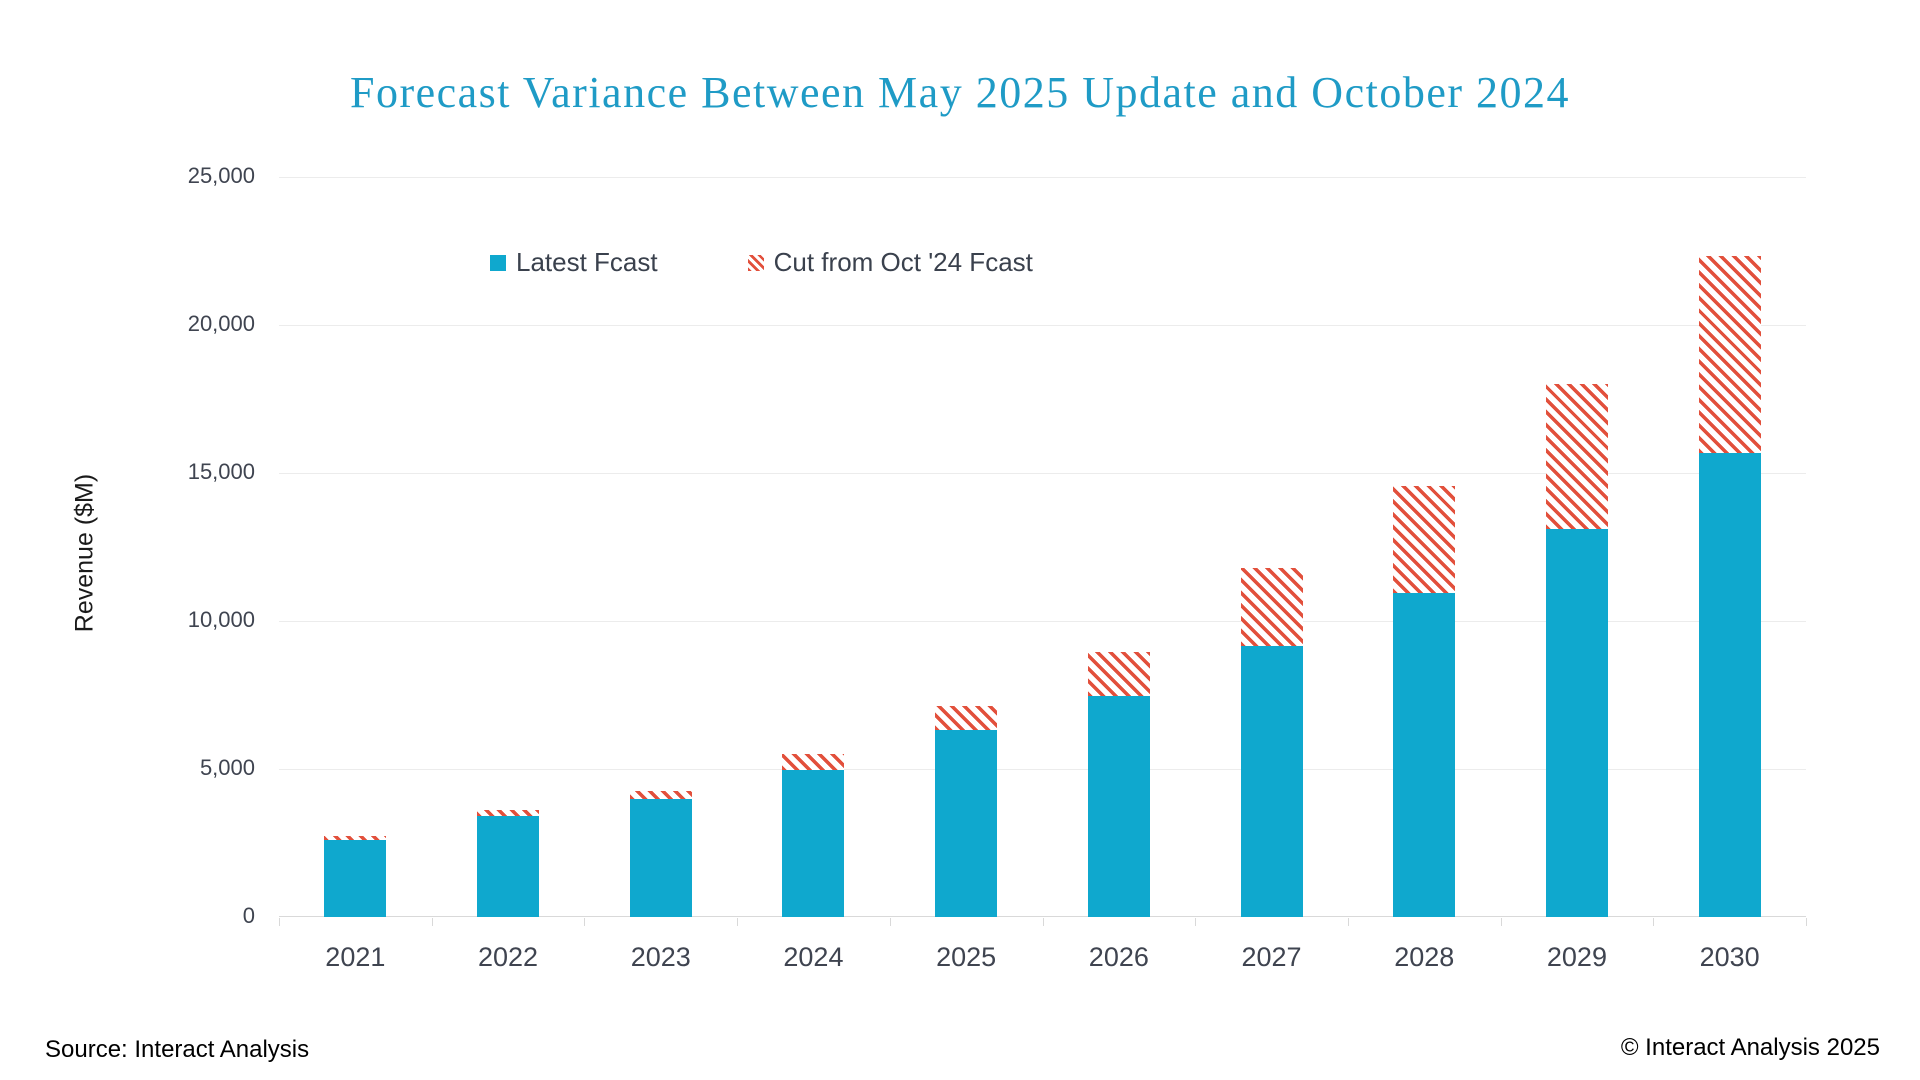  I want to click on bar-group-2026, so click(1118, 784).